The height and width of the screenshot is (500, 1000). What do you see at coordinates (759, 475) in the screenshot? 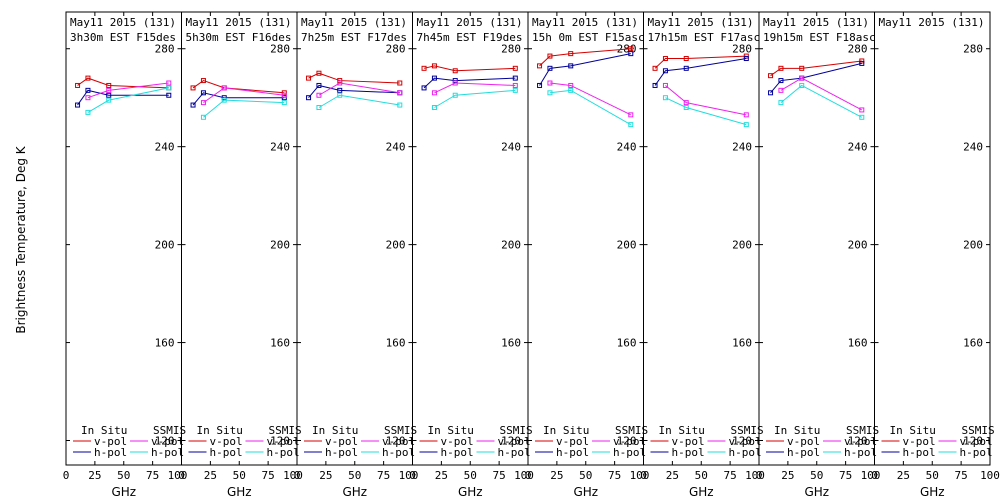
I see `x-tick-label: 0` at bounding box center [759, 475].